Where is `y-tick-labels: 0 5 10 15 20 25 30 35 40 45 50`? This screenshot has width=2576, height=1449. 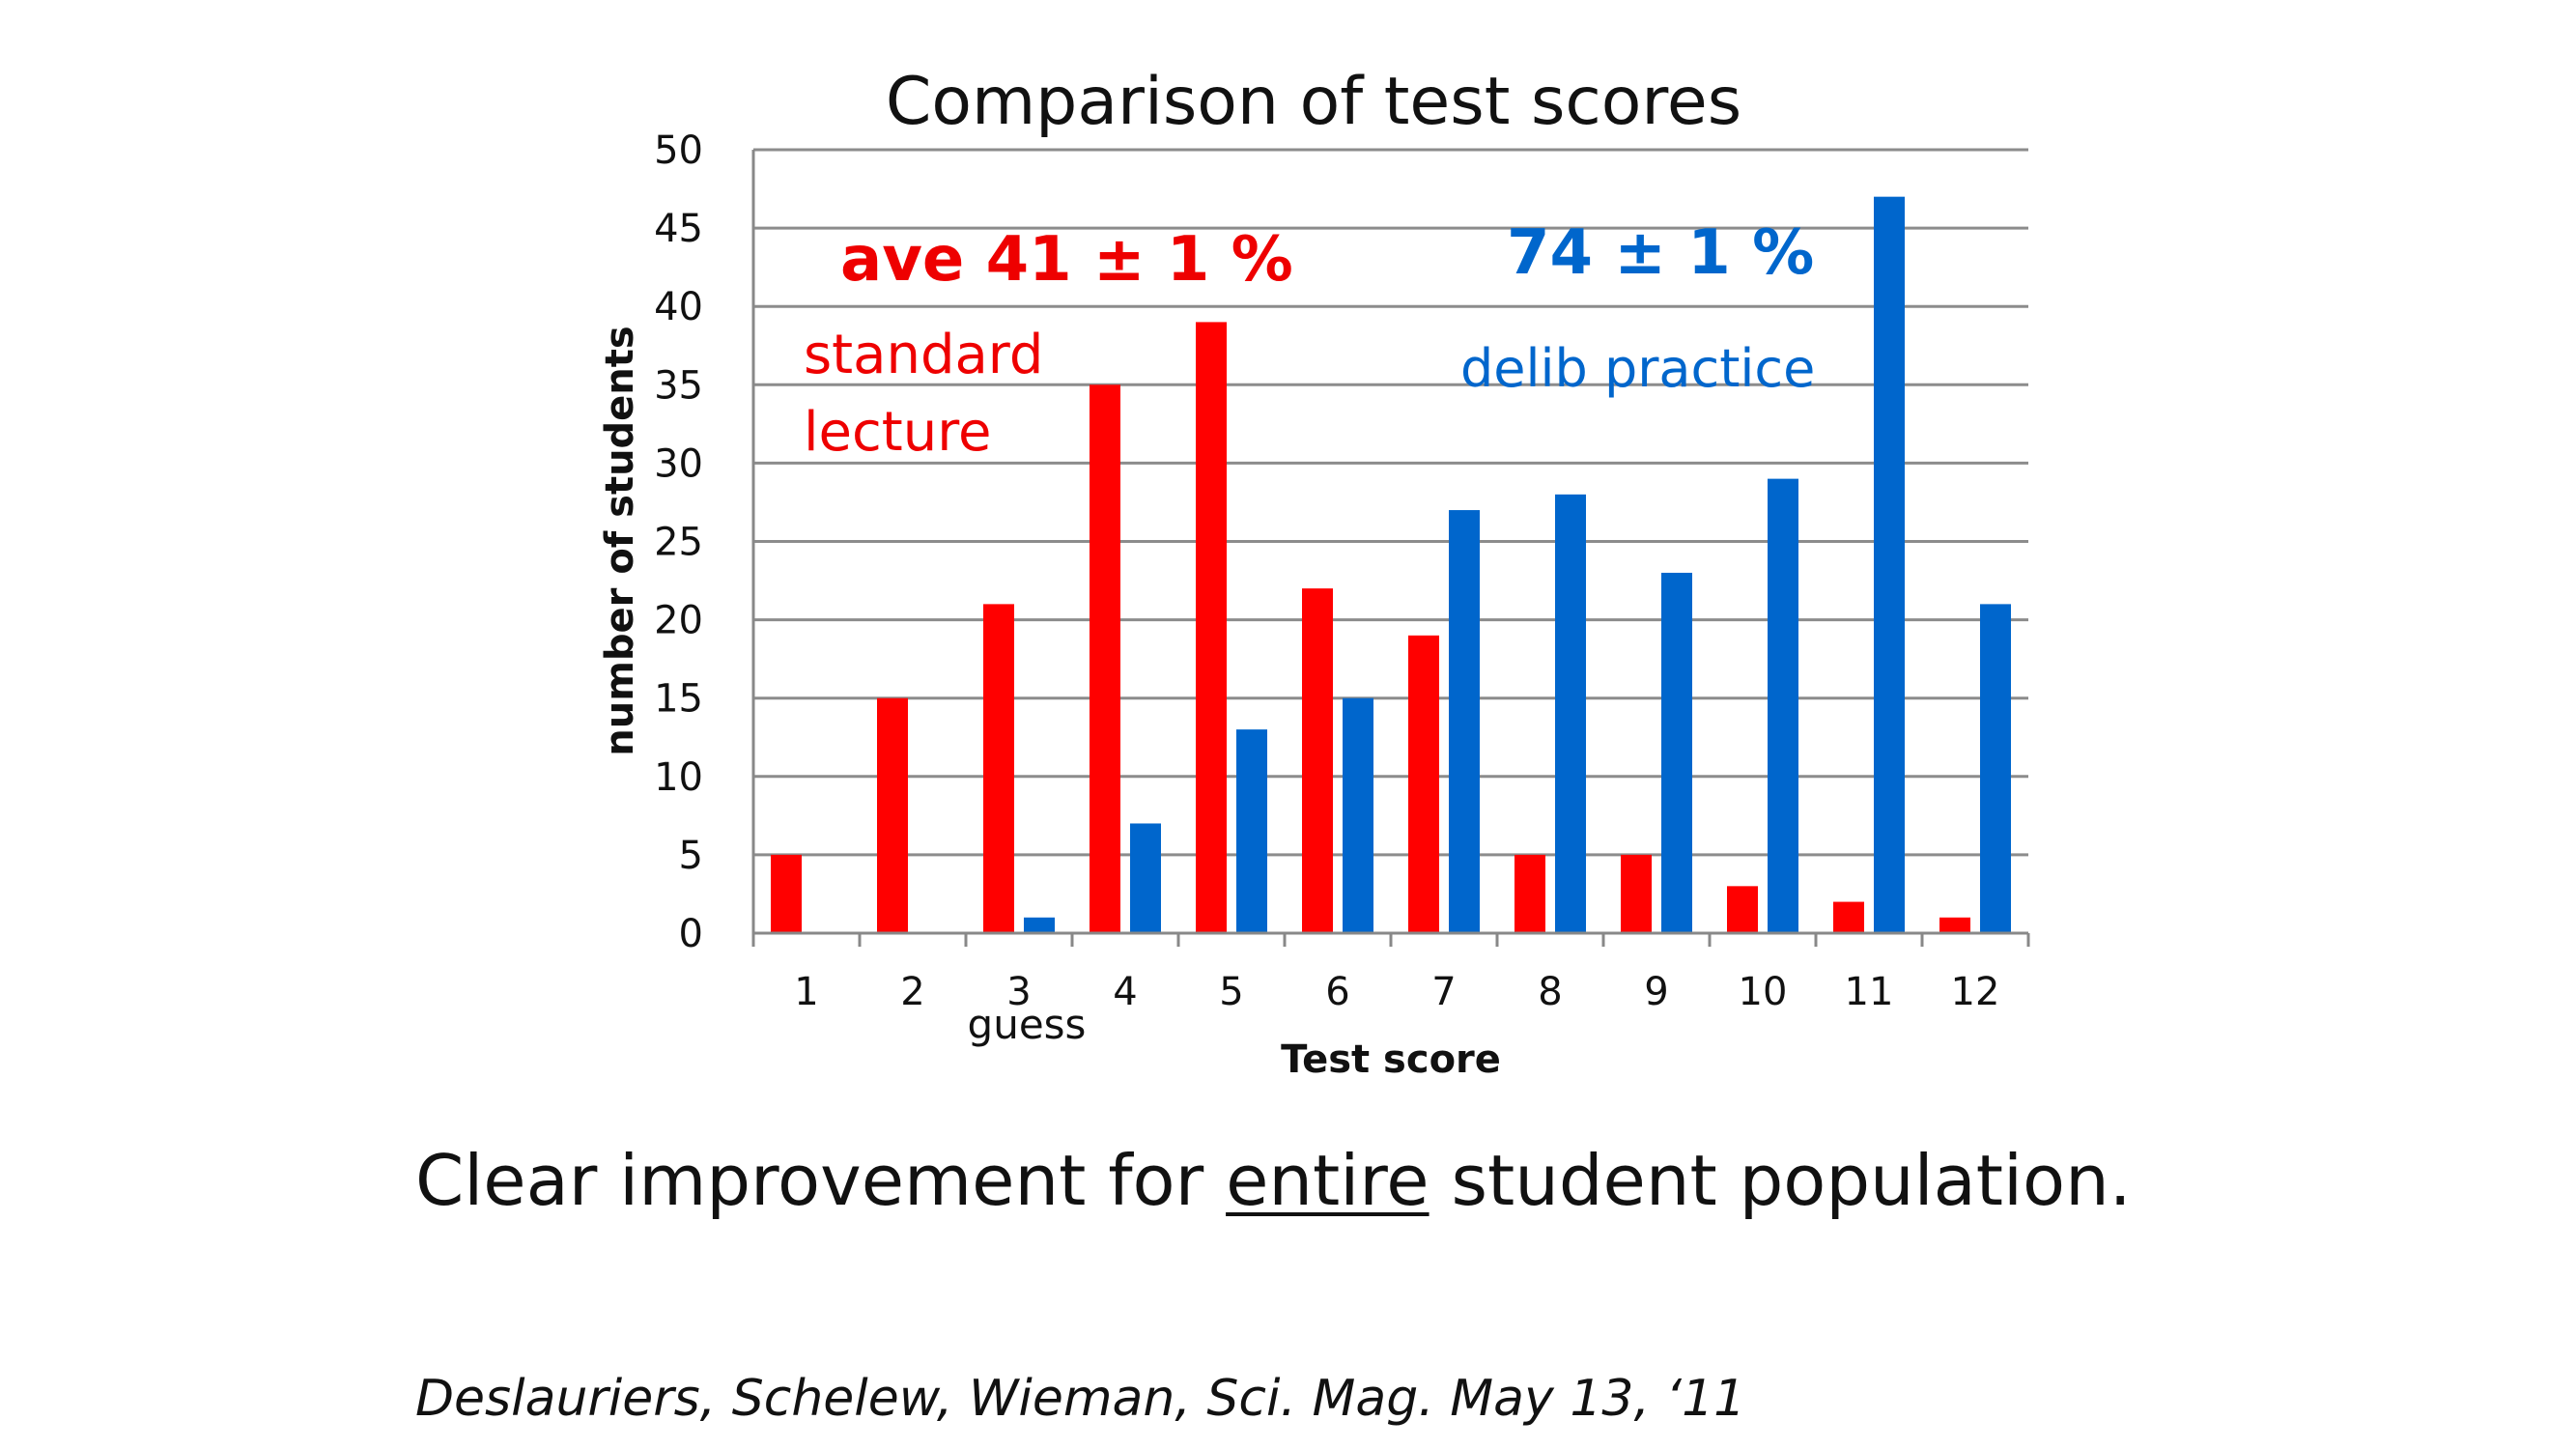 y-tick-labels: 0 5 10 15 20 25 30 35 40 45 50 is located at coordinates (678, 542).